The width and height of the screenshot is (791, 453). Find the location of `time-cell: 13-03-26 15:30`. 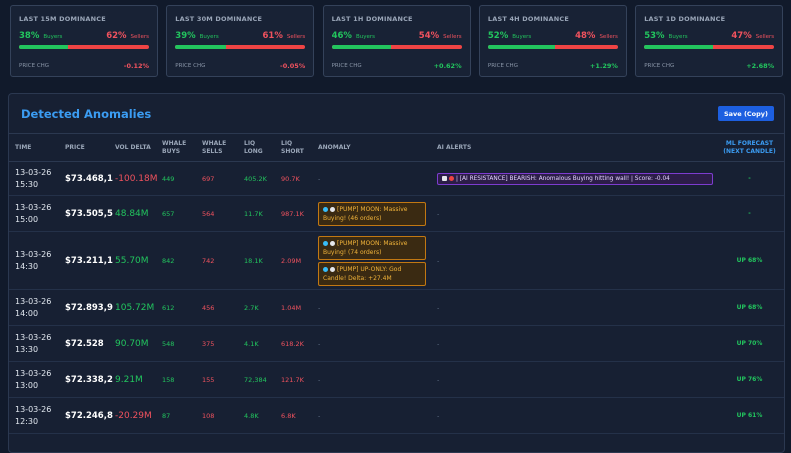

time-cell: 13-03-26 15:30 is located at coordinates (34, 178).